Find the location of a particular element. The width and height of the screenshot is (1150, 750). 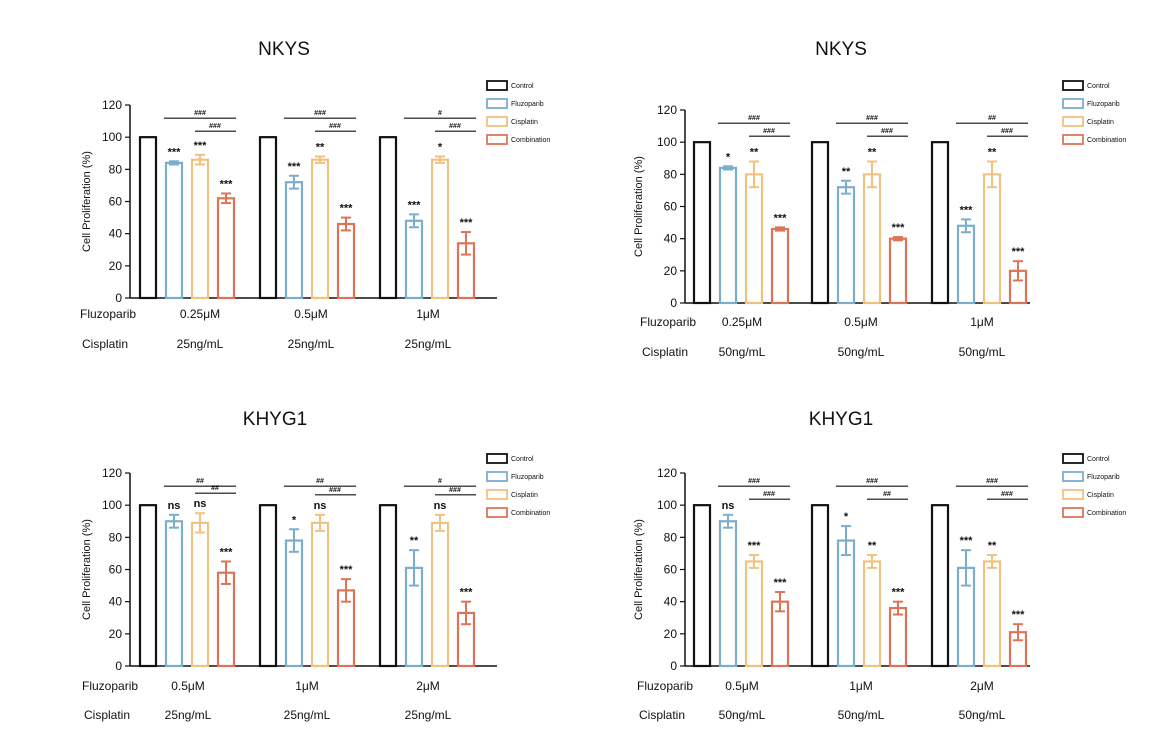

legend-label-combination: Combination is located at coordinates (530, 513).